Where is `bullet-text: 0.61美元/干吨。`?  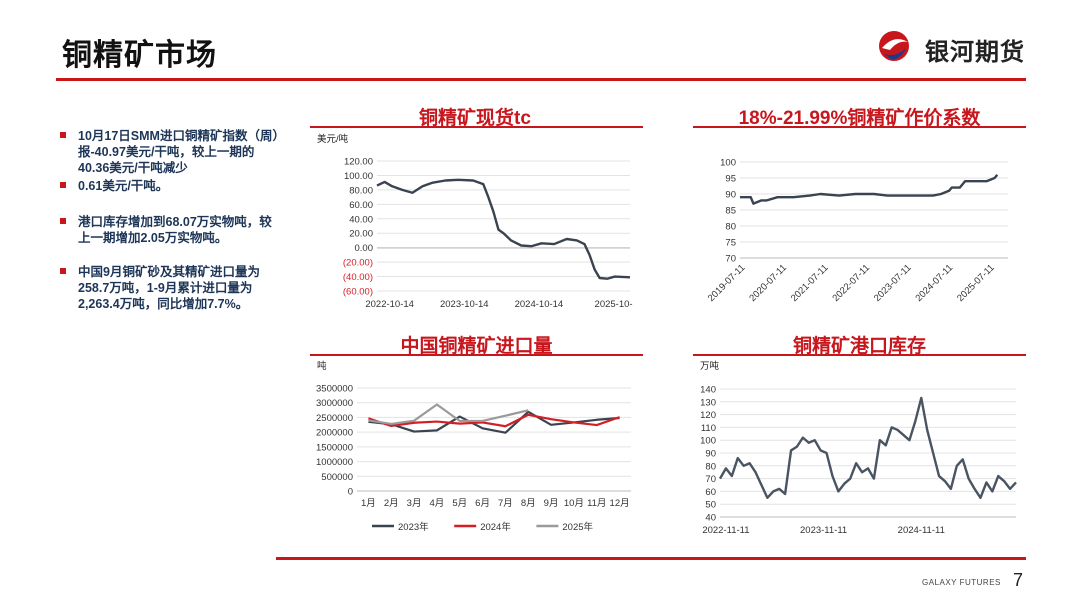
bullet-text: 0.61美元/干吨。 is located at coordinates (123, 186).